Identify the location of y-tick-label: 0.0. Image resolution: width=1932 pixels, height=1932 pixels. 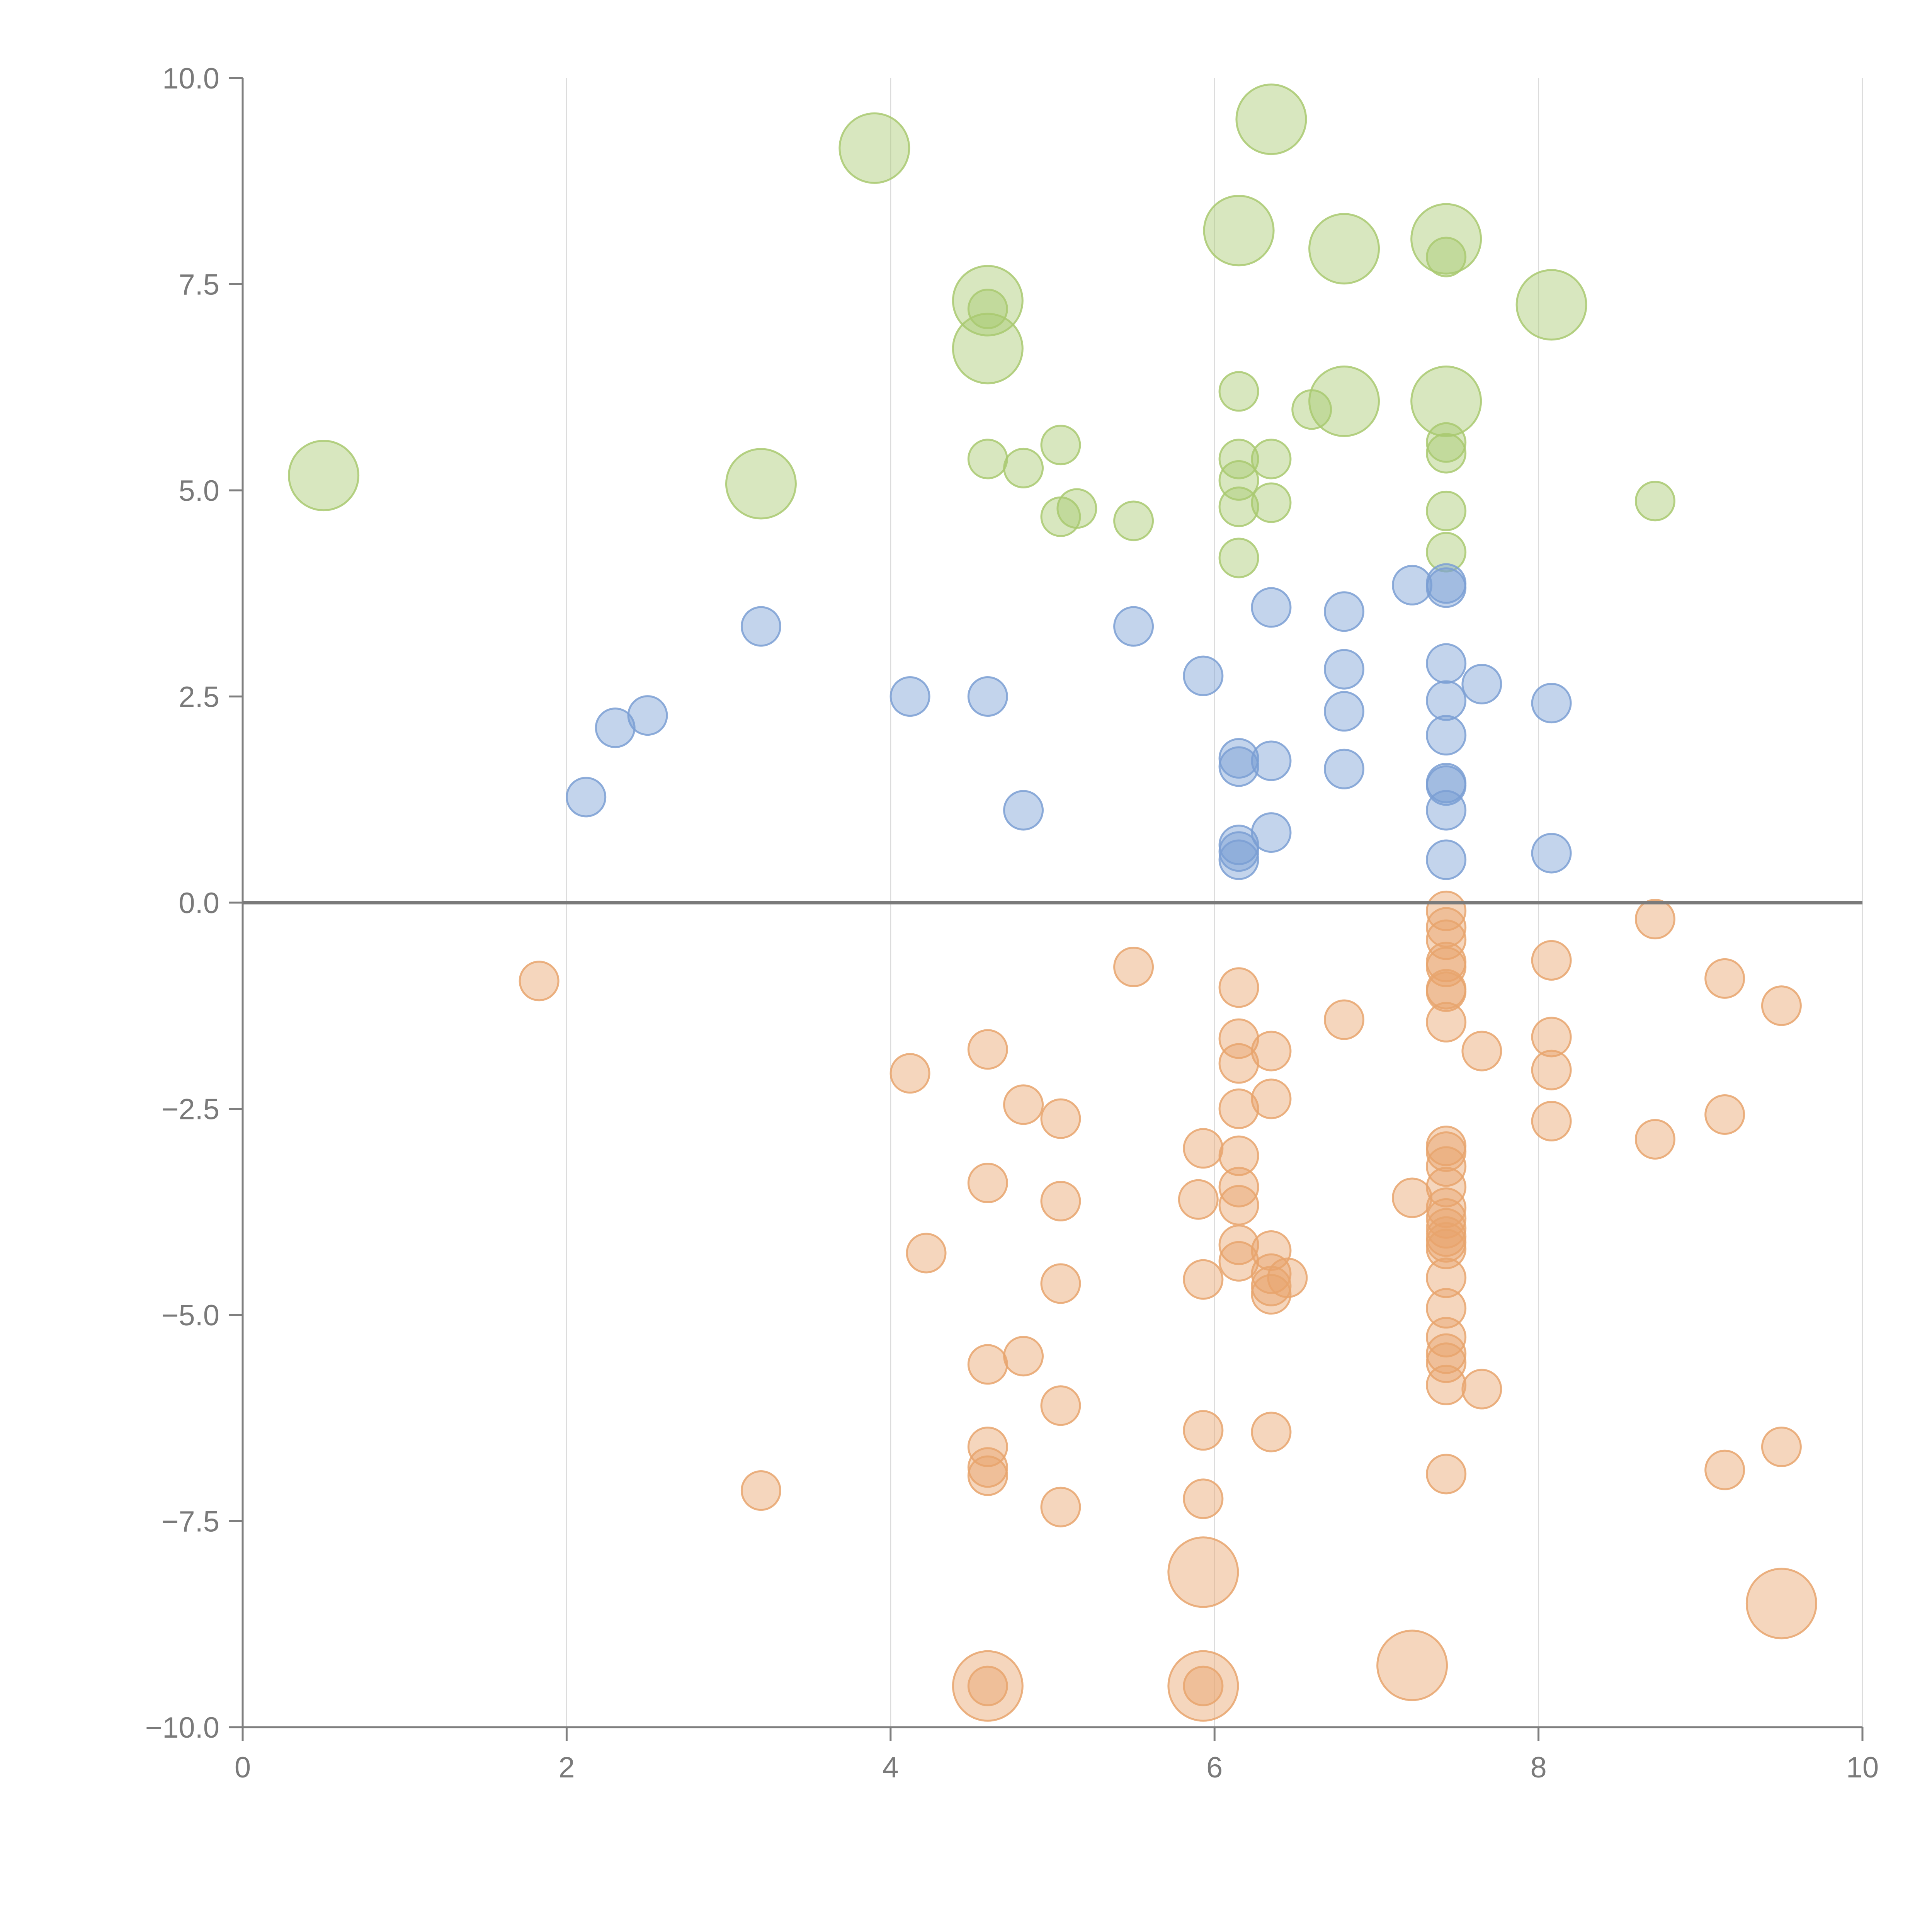
(199, 904).